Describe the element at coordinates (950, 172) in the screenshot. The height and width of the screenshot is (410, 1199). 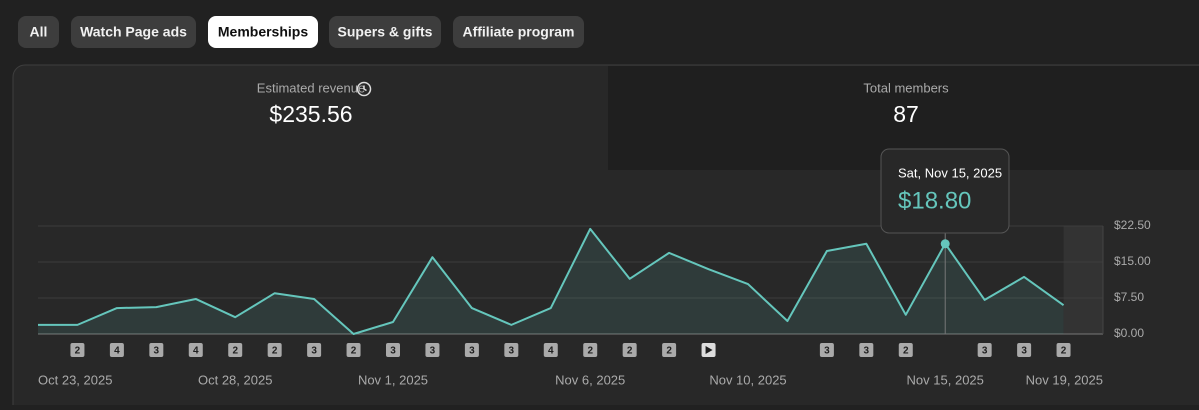
I see `tooltip-date: Sat, Nov 15, 2025` at that location.